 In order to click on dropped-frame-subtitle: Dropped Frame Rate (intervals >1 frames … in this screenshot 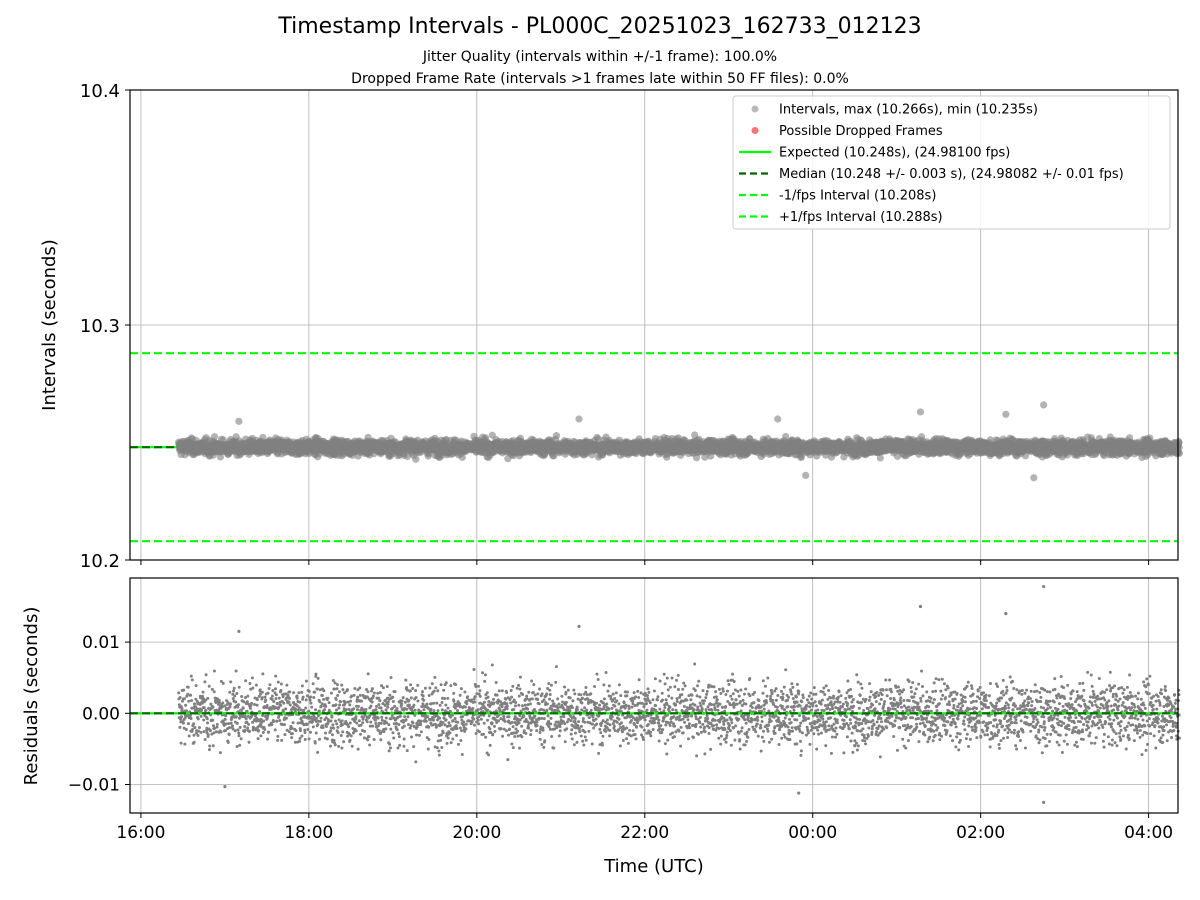, I will do `click(600, 79)`.